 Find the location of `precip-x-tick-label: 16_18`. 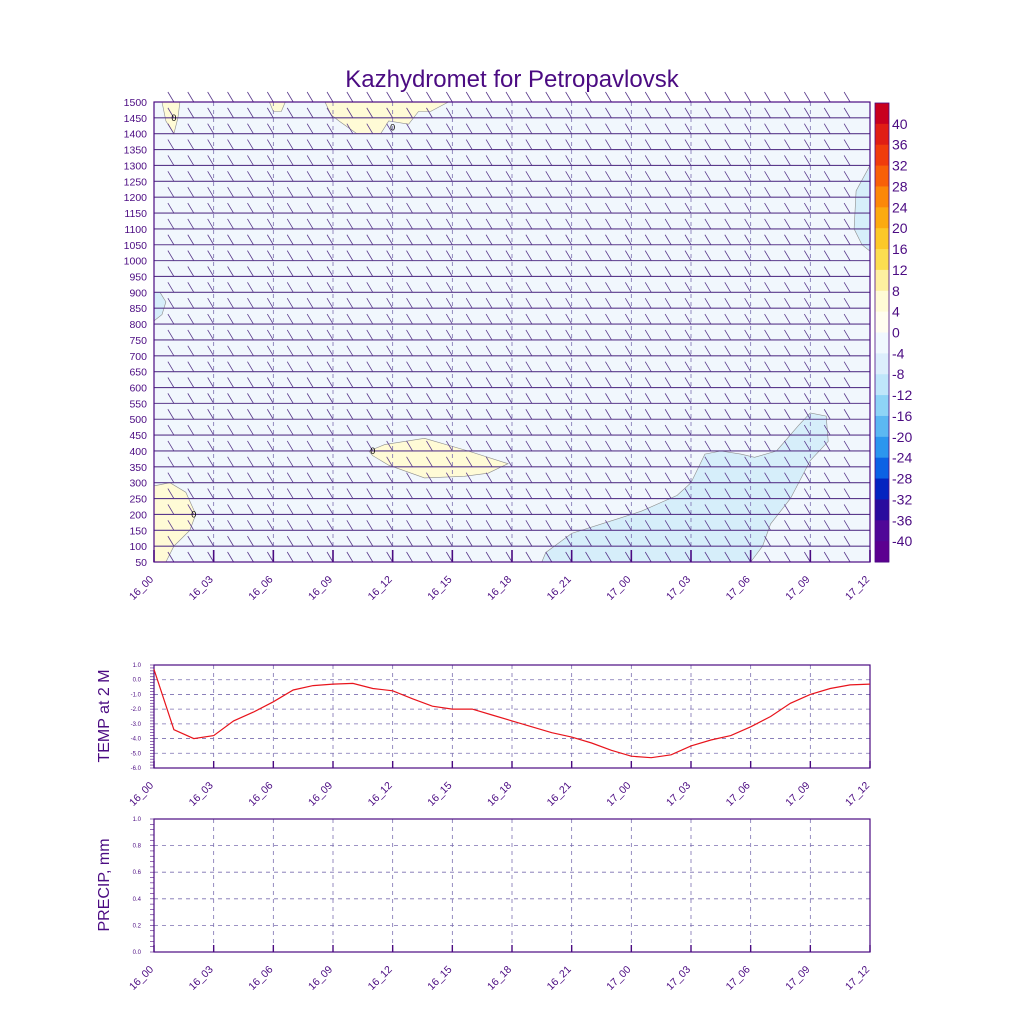

precip-x-tick-label: 16_18 is located at coordinates (499, 978).